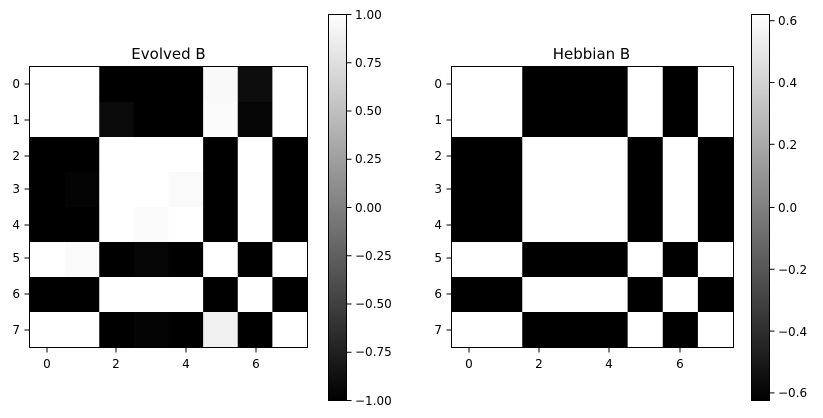  What do you see at coordinates (443, 207) in the screenshot?
I see `y-axis: 0 1 2 3 4 5 6 7` at bounding box center [443, 207].